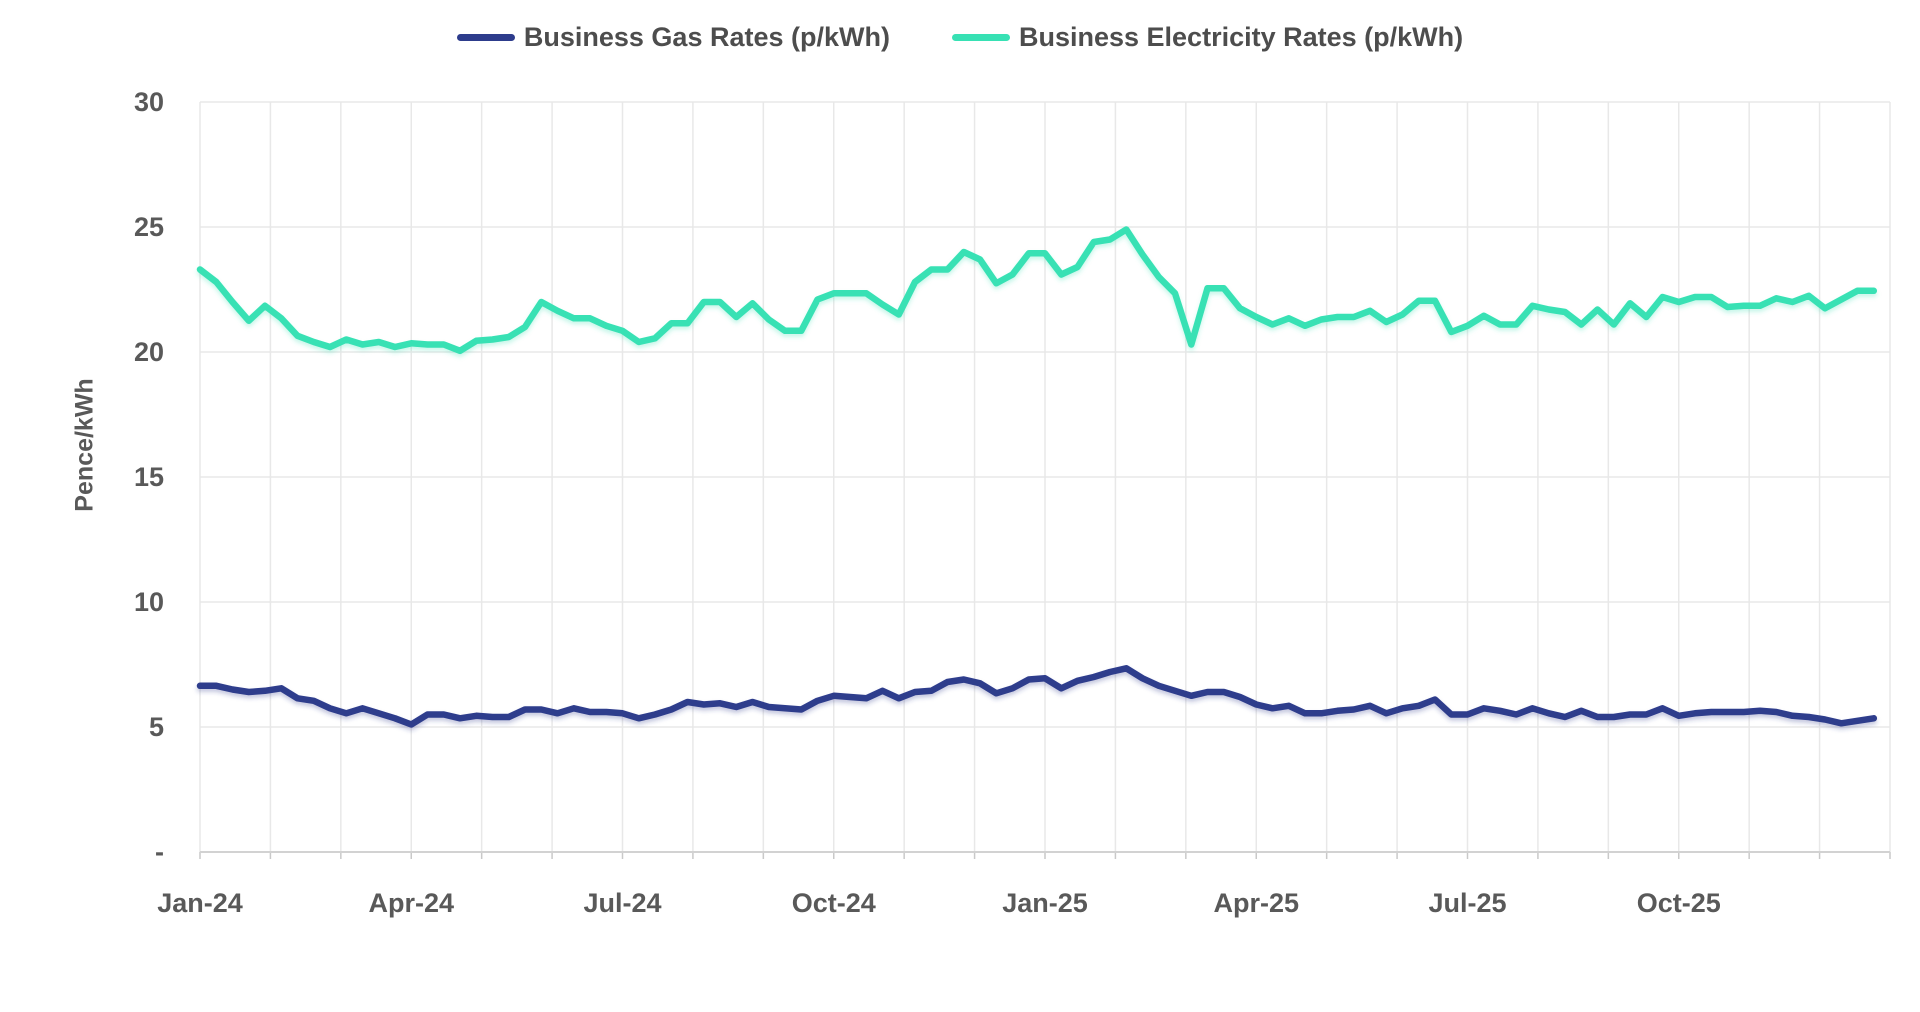 The width and height of the screenshot is (1920, 1012). I want to click on legend-label-electricity: Business Electricity Rates (p/kWh), so click(1241, 37).